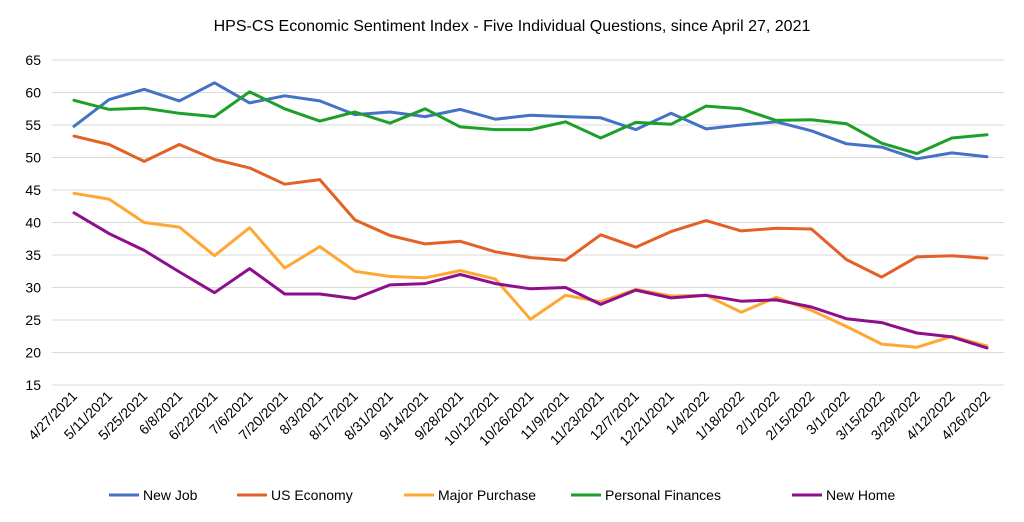 This screenshot has height=522, width=1024. I want to click on legend-item: New Job, so click(153, 495).